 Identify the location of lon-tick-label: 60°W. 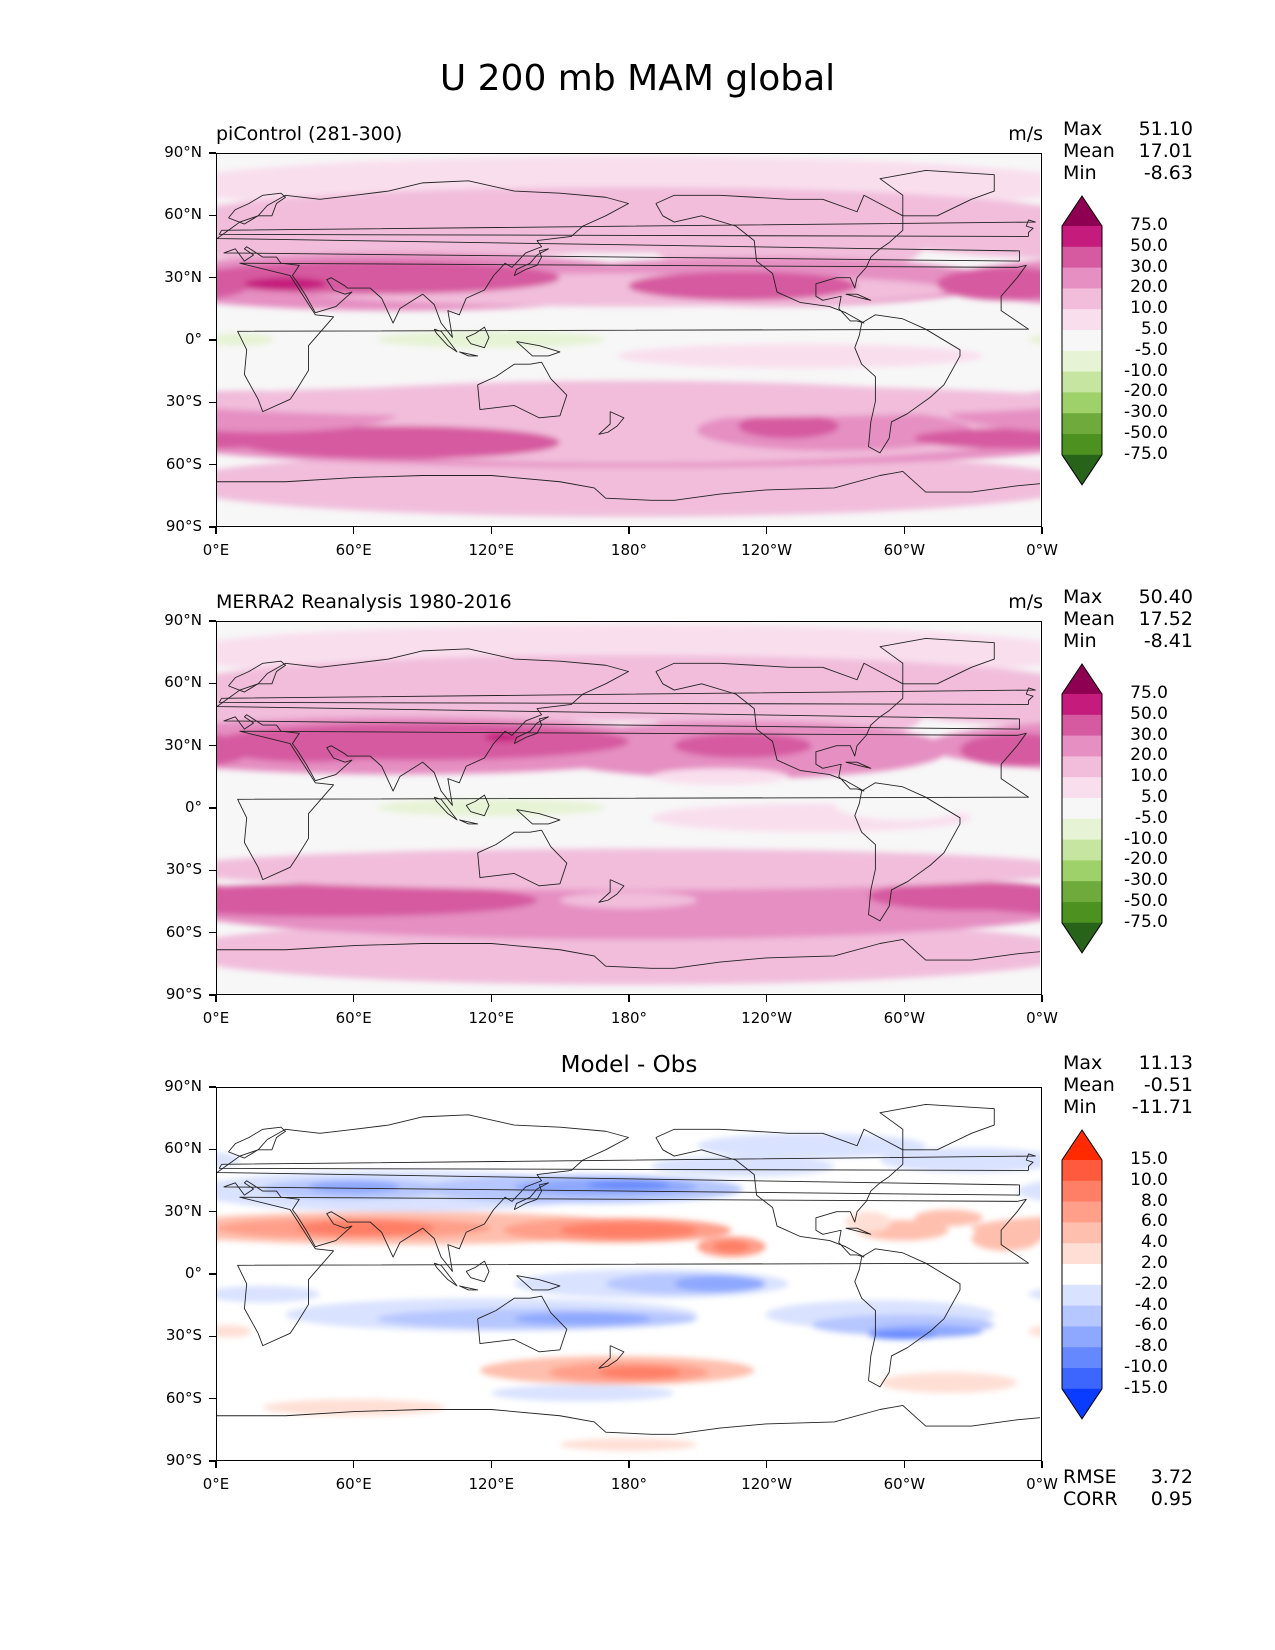
(904, 550).